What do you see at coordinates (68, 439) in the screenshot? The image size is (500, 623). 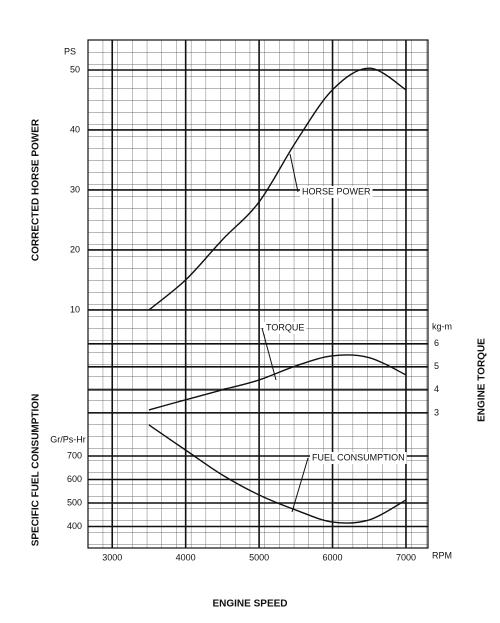 I see `y3-unit: Gr/Ps-Hr` at bounding box center [68, 439].